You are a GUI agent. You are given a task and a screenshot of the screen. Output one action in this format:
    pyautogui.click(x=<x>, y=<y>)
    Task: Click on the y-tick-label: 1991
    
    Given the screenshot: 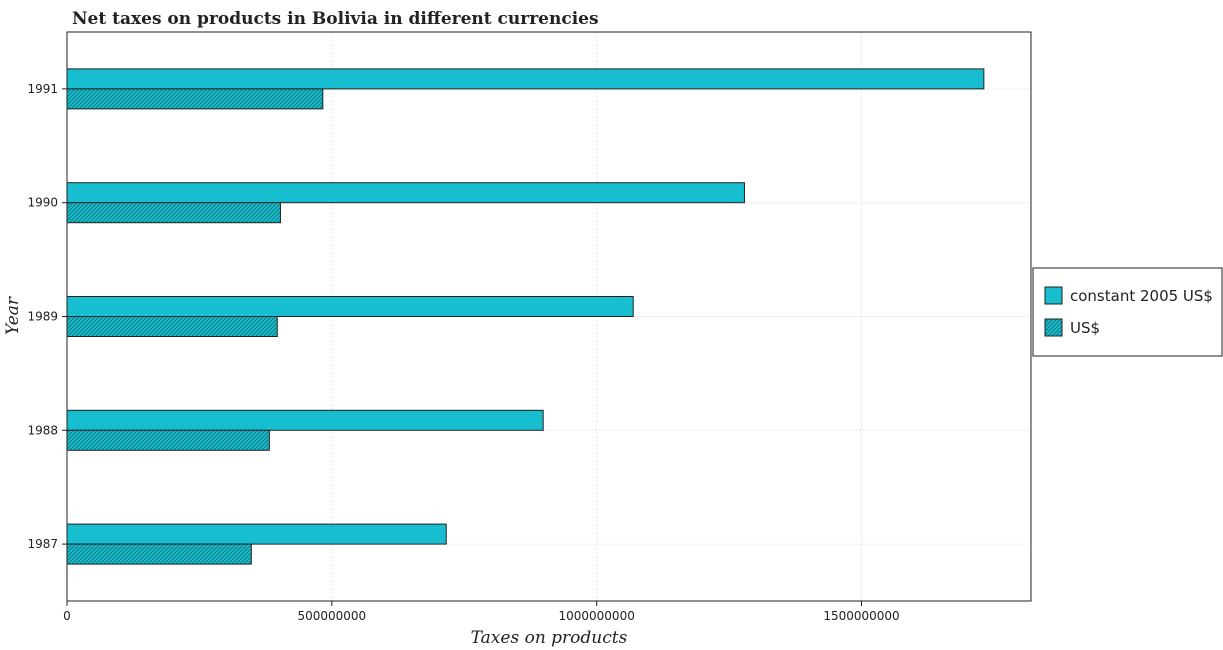 What is the action you would take?
    pyautogui.click(x=42, y=89)
    